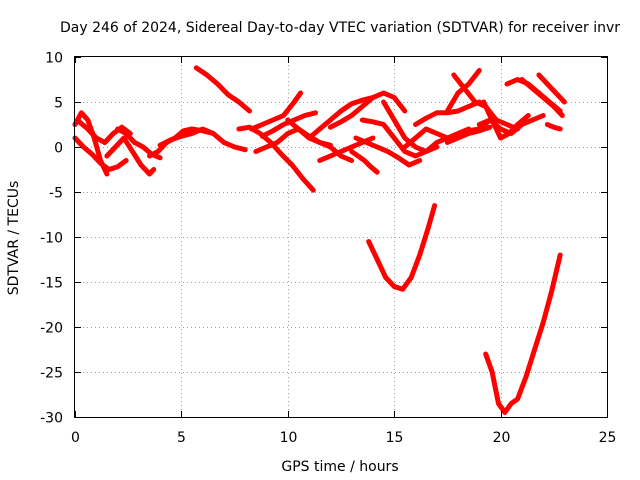  What do you see at coordinates (54, 59) in the screenshot?
I see `y-tick-label: 10` at bounding box center [54, 59].